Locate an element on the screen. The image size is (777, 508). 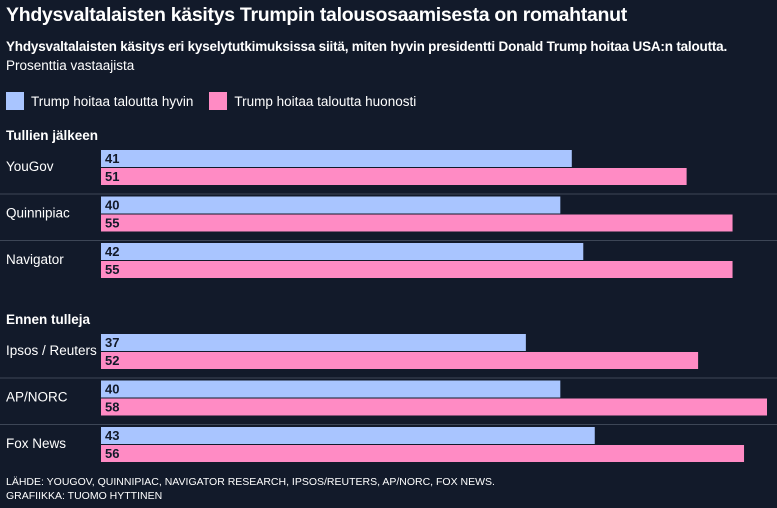
credit-note: GRAFIIKKA: TUOMO HYTTINEN is located at coordinates (84, 496).